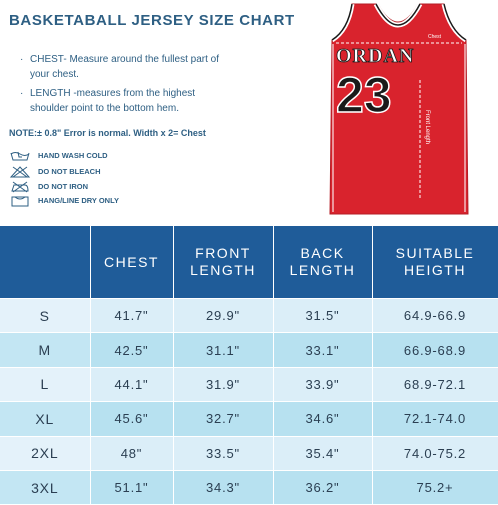 The height and width of the screenshot is (505, 498). What do you see at coordinates (45, 487) in the screenshot?
I see `size-cell: 3XL` at bounding box center [45, 487].